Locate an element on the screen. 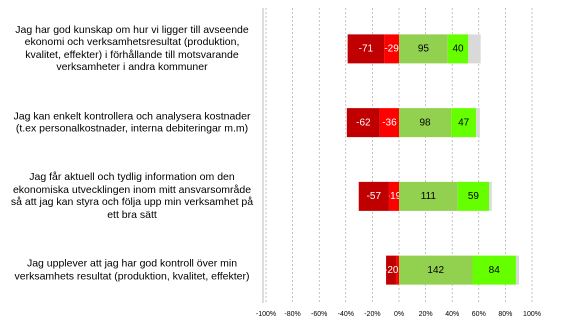  value-label: 59 is located at coordinates (474, 196).